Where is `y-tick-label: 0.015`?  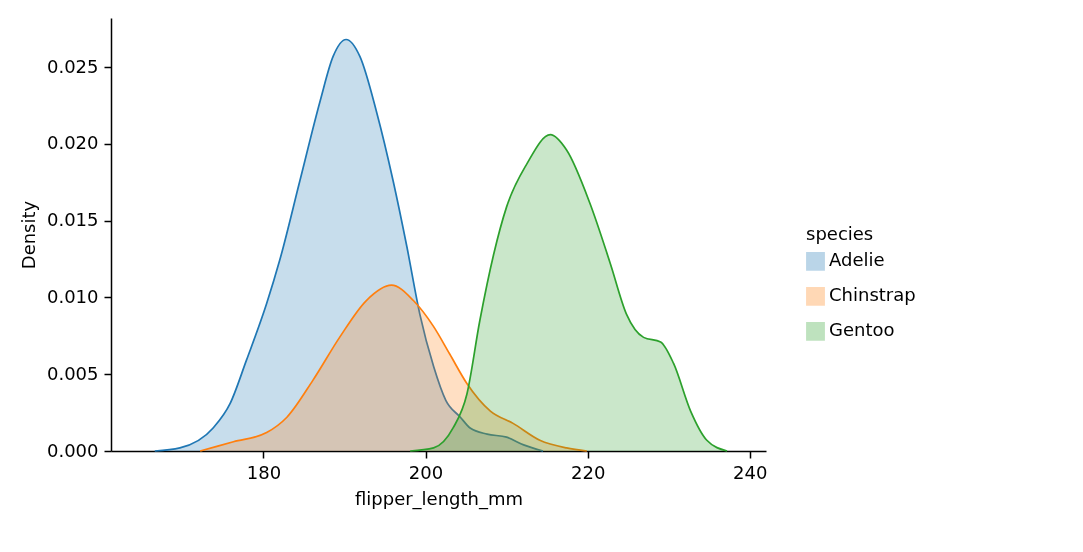 y-tick-label: 0.015 is located at coordinates (72, 220).